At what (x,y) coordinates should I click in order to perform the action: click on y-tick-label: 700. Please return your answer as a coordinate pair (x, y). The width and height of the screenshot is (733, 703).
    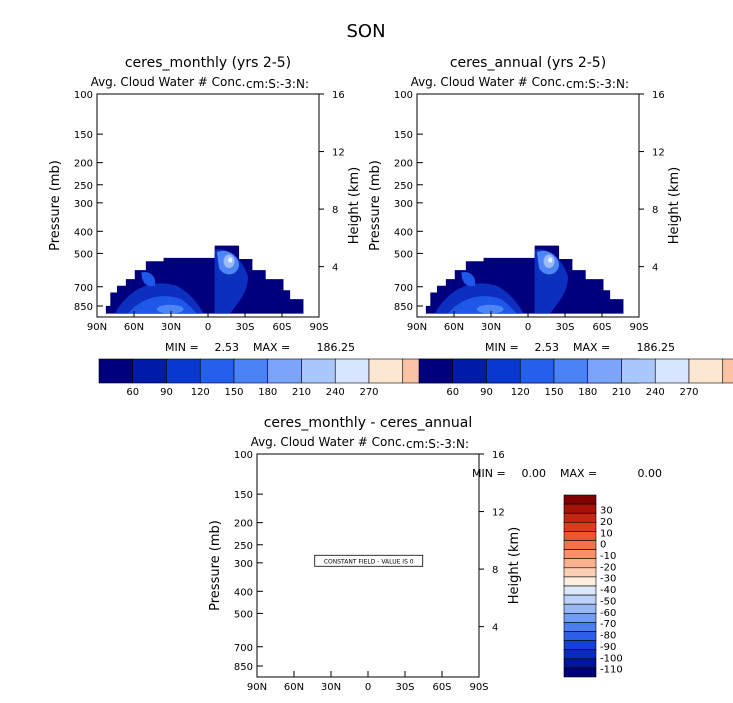
    Looking at the image, I should click on (243, 648).